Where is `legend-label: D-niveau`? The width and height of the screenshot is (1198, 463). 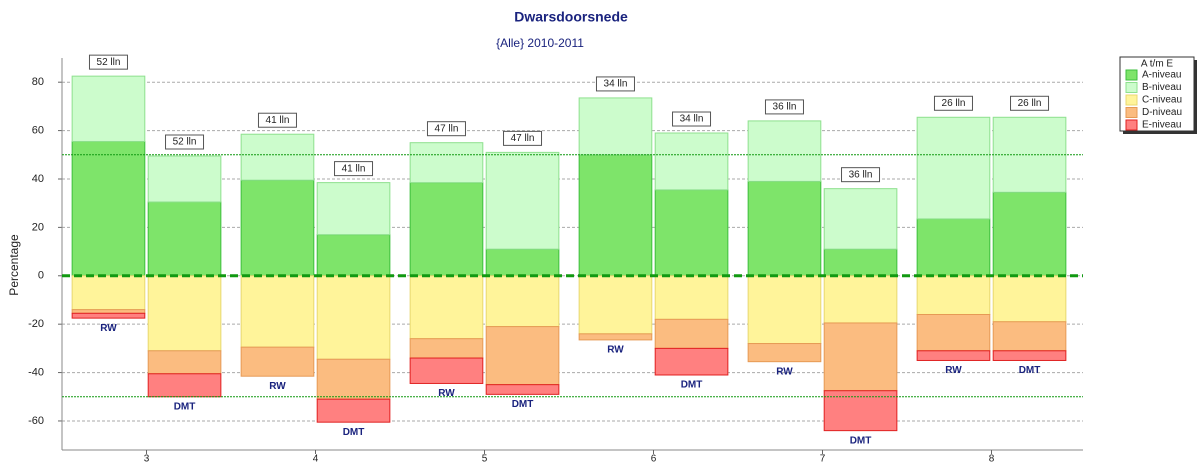 legend-label: D-niveau is located at coordinates (1162, 112).